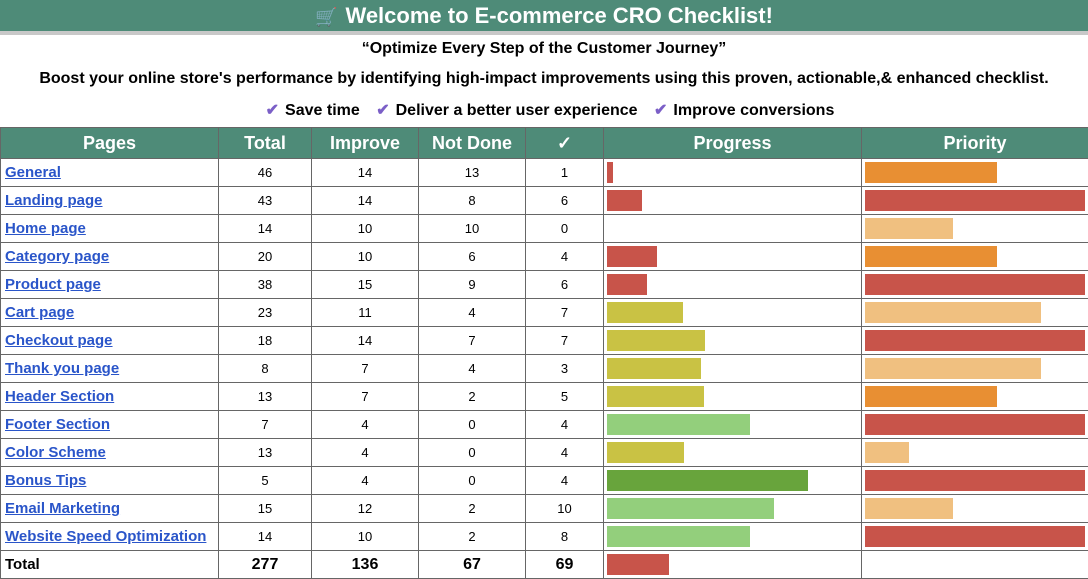  I want to click on total-cell: 7, so click(265, 425).